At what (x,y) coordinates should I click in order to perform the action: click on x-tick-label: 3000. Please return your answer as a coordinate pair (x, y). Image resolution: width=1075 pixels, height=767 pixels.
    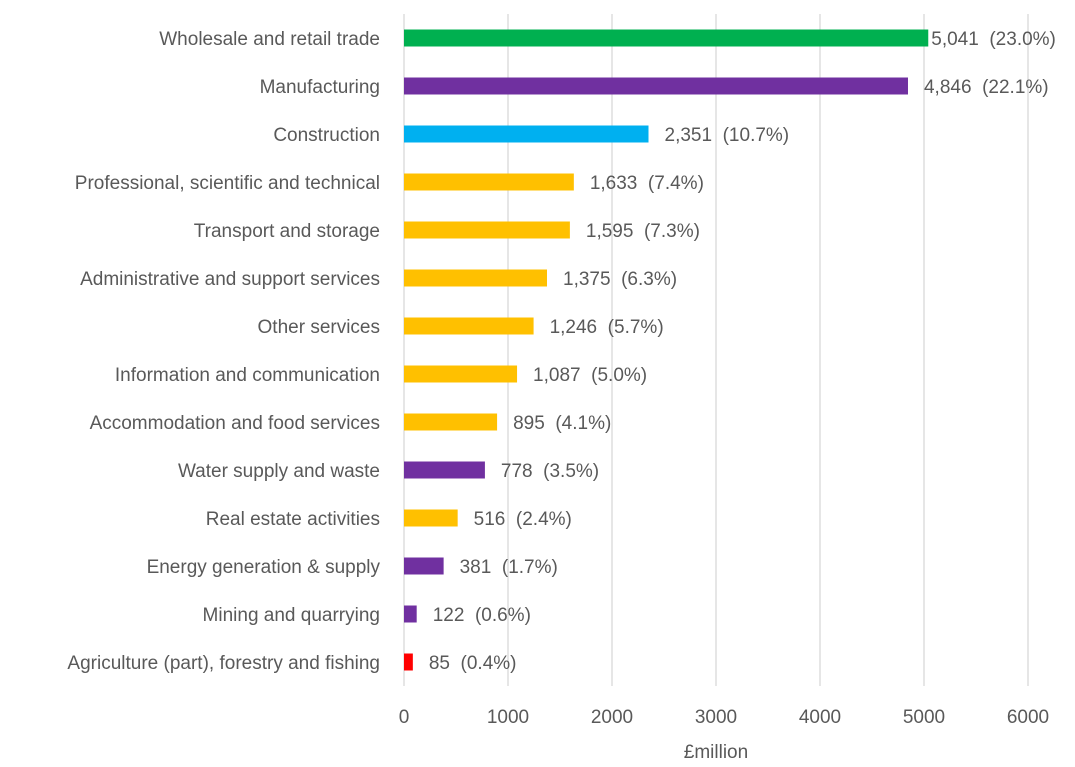
    Looking at the image, I should click on (716, 717).